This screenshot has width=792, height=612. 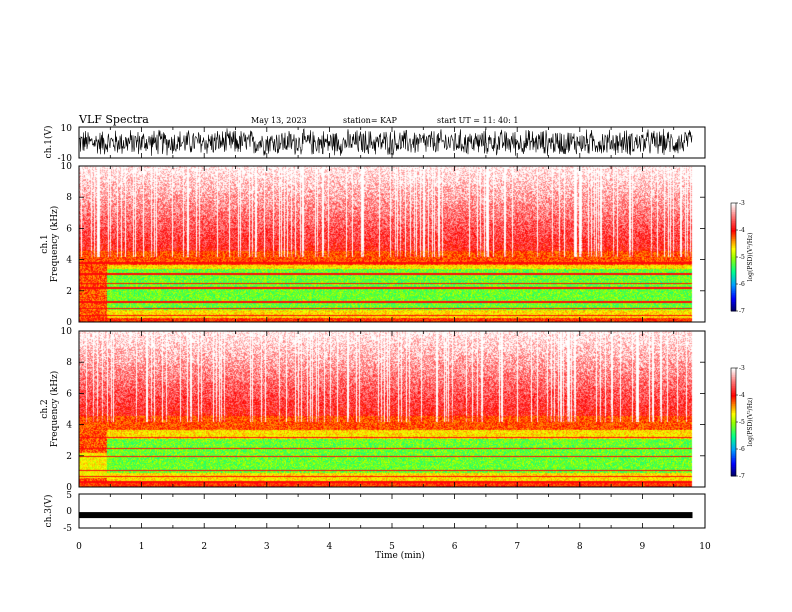 I want to click on colorbar-tick-label: -5, so click(x=742, y=422).